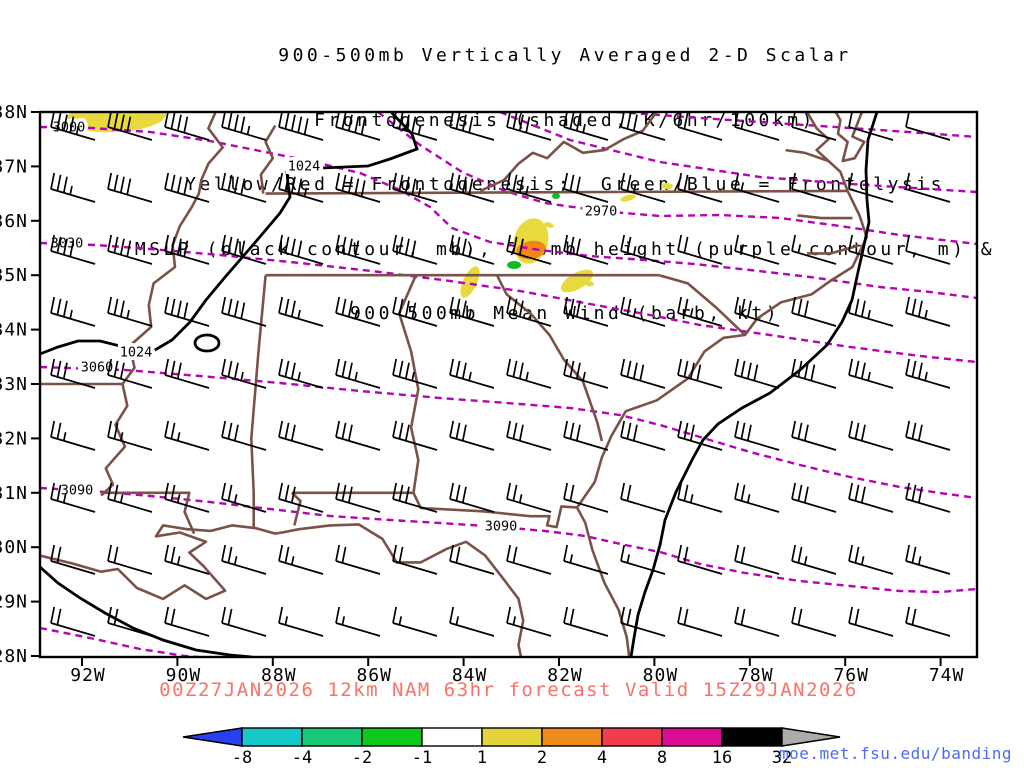 The image size is (1024, 768). Describe the element at coordinates (304, 167) in the screenshot. I see `contour-label: 1024` at that location.